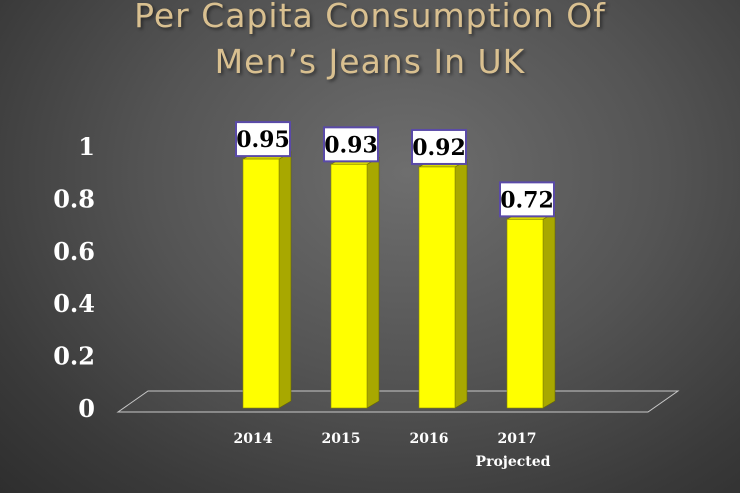  I want to click on y-tick-label: 0, so click(86, 408).